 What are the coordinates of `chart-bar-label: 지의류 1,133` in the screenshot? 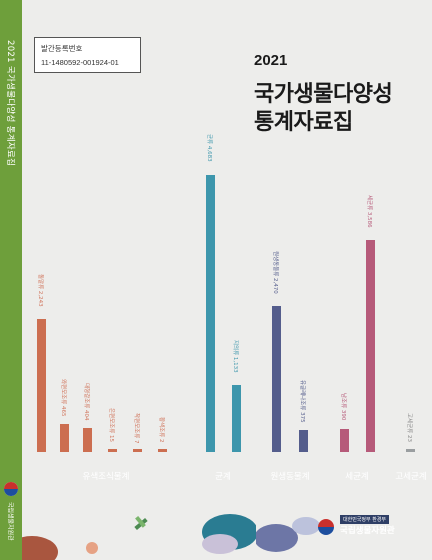 It's located at (235, 356).